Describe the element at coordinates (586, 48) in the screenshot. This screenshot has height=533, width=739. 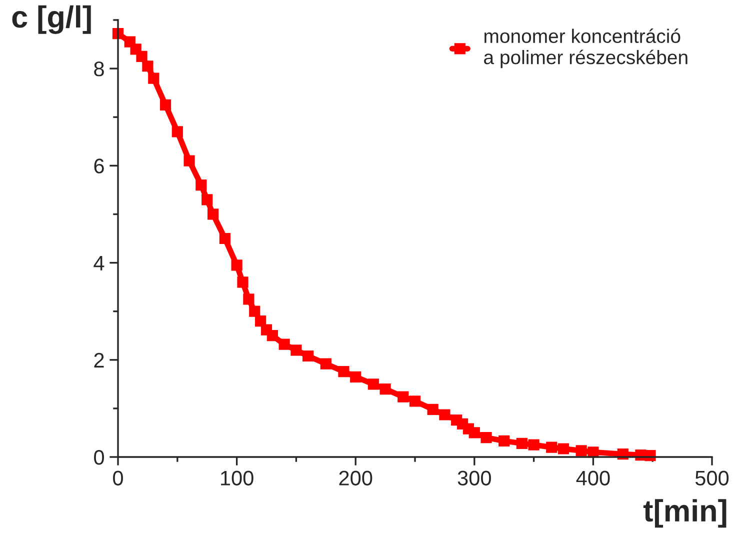
I see `legend-label: monomer koncentráció a polimer részecskében` at that location.